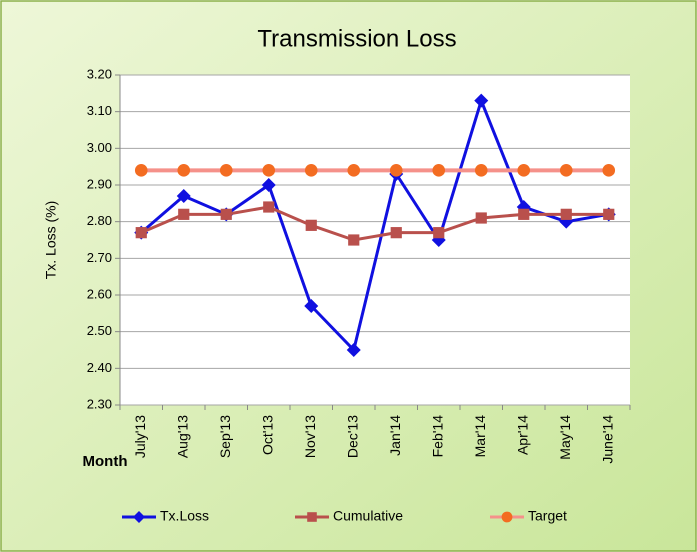  What do you see at coordinates (99, 147) in the screenshot?
I see `y-tick-label: 3.00` at bounding box center [99, 147].